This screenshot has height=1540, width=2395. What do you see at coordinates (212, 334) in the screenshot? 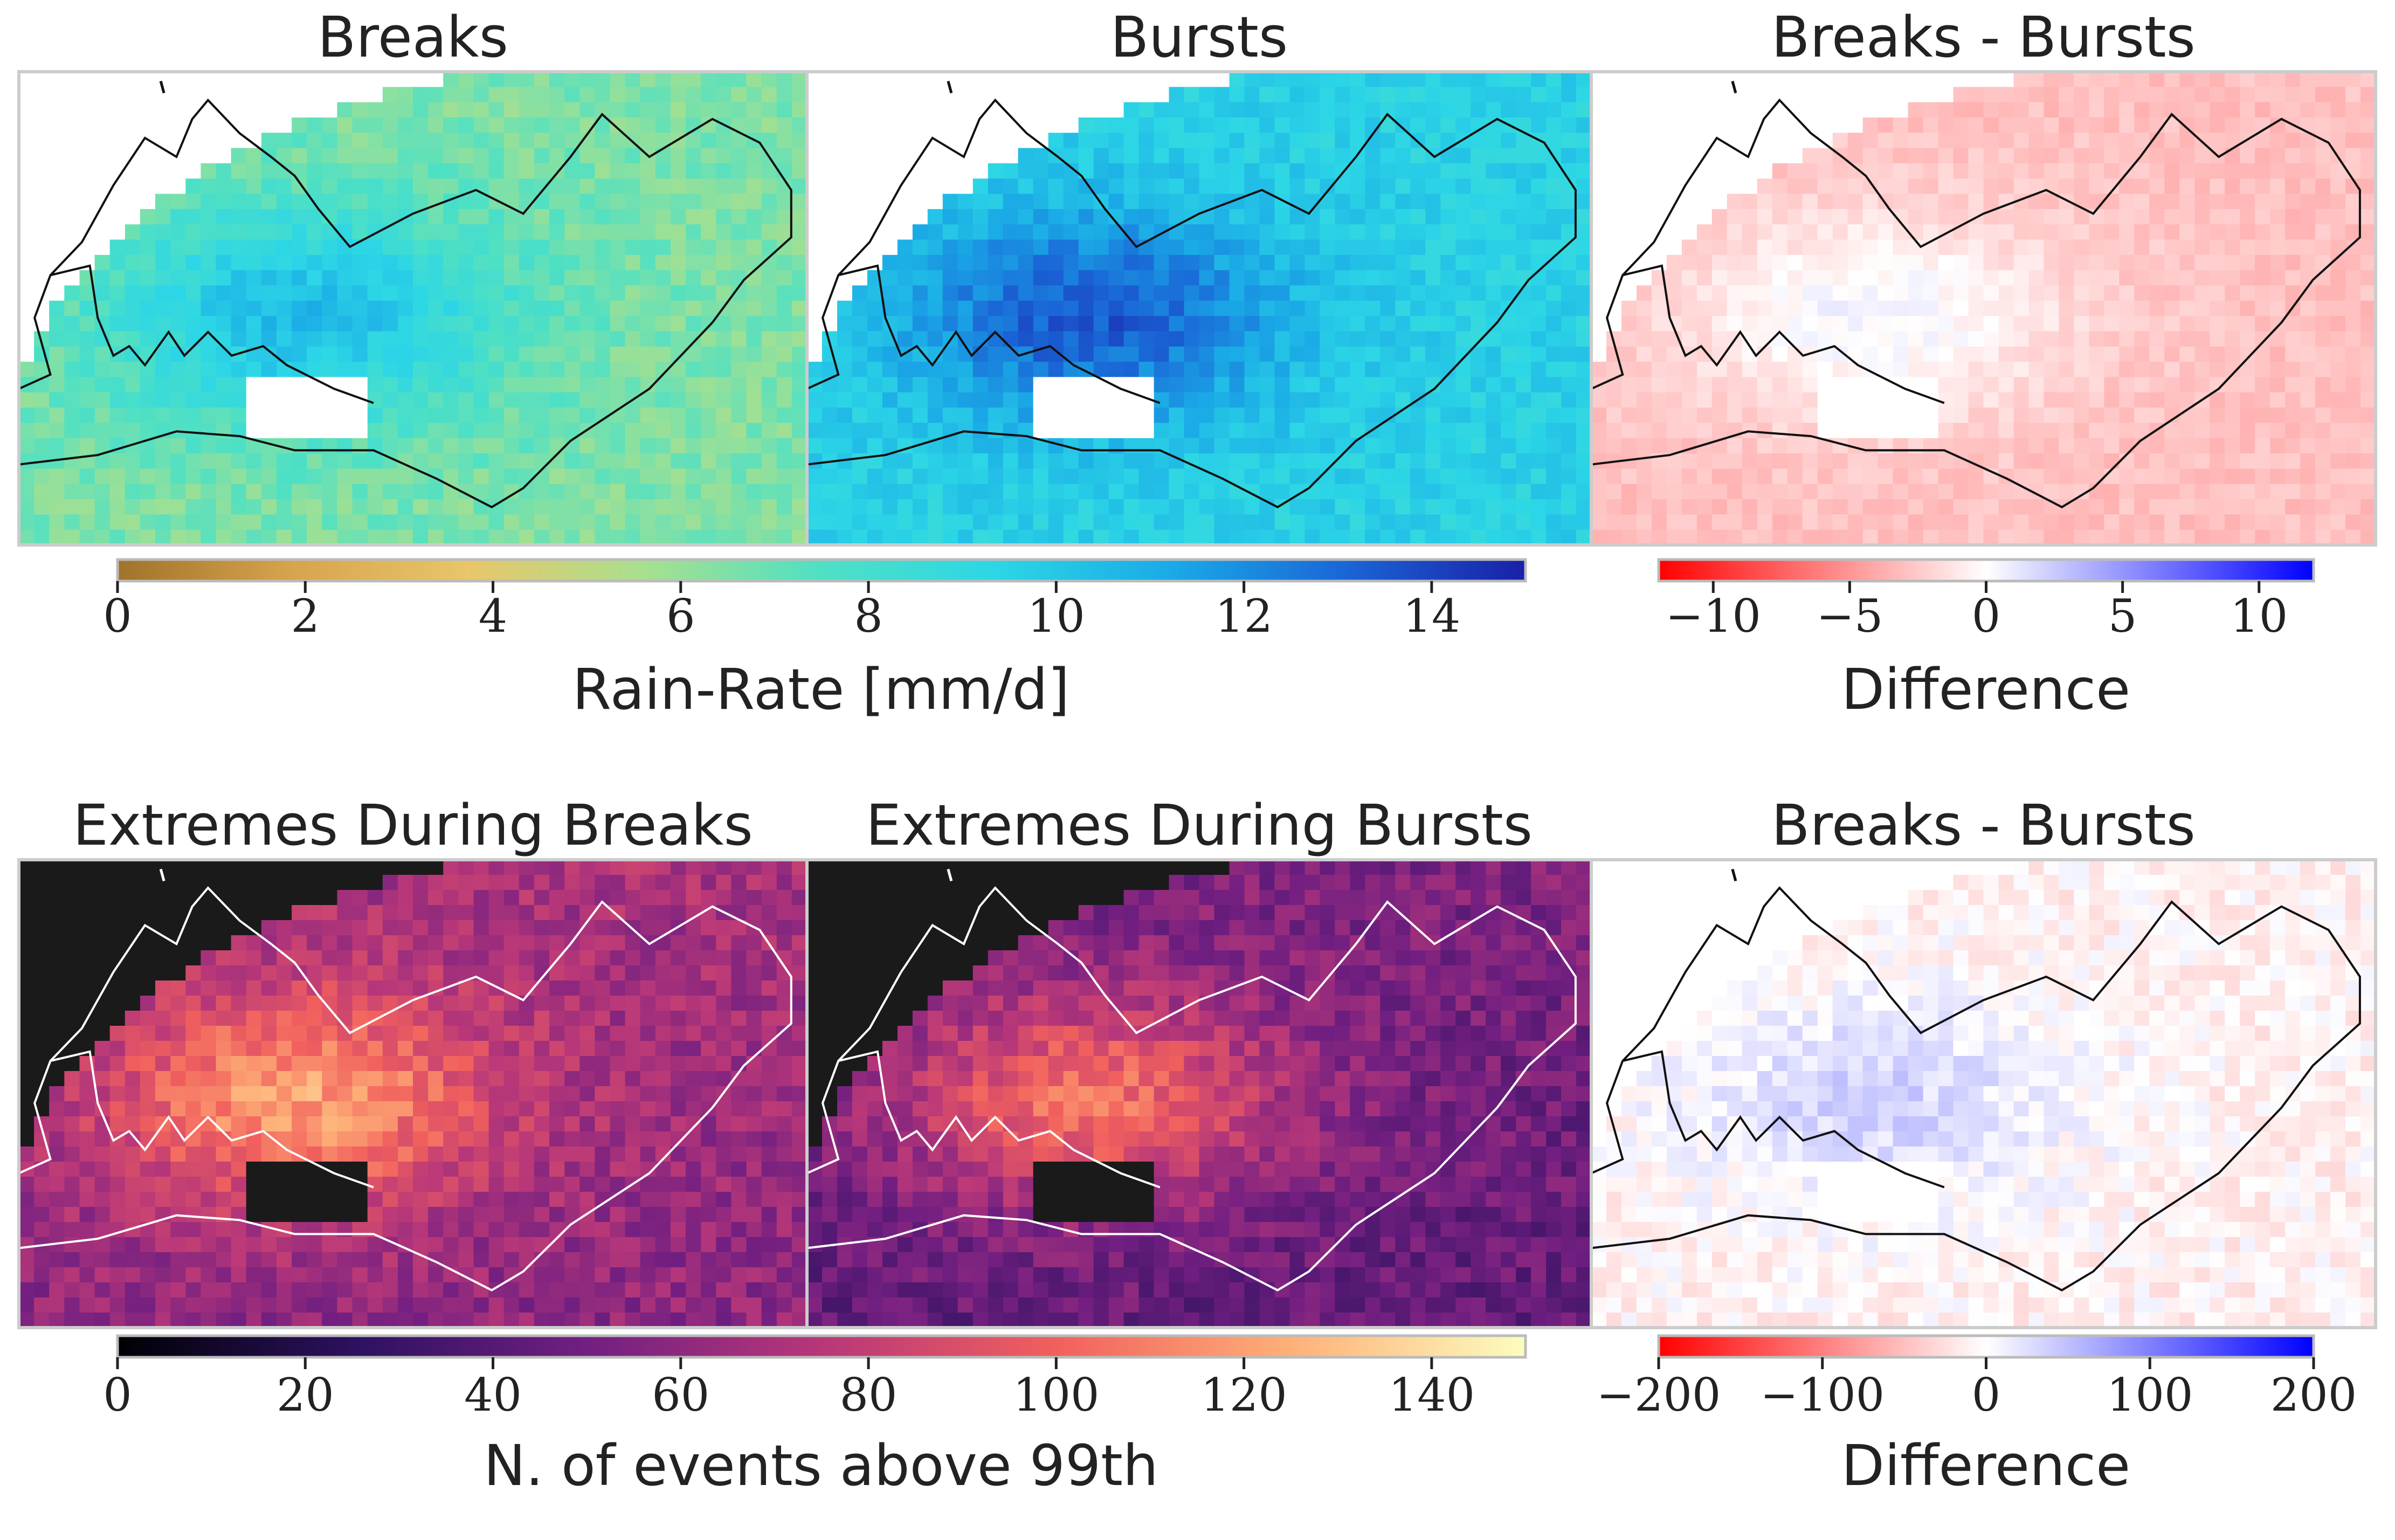
I see `inner-coastline` at bounding box center [212, 334].